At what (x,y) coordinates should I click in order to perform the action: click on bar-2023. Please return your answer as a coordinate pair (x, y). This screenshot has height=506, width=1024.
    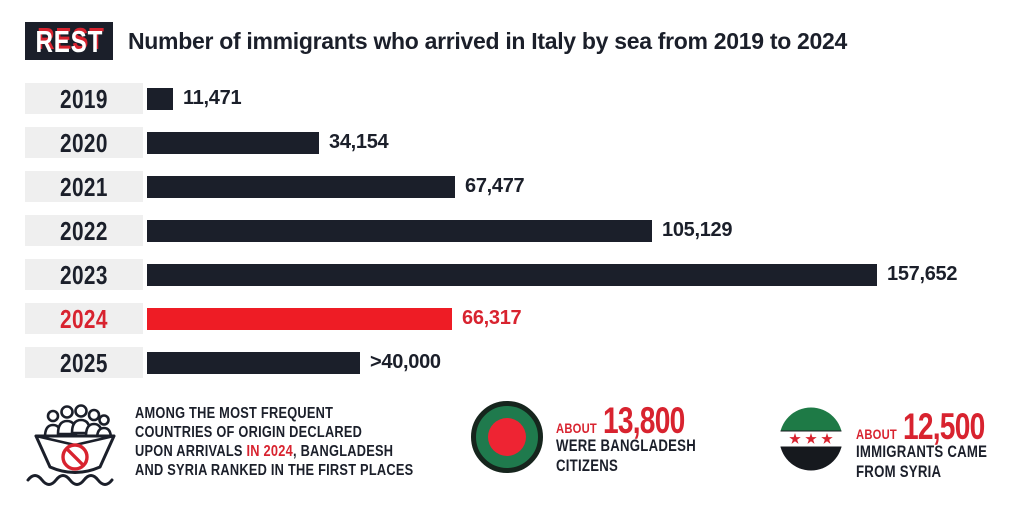
    Looking at the image, I should click on (512, 274).